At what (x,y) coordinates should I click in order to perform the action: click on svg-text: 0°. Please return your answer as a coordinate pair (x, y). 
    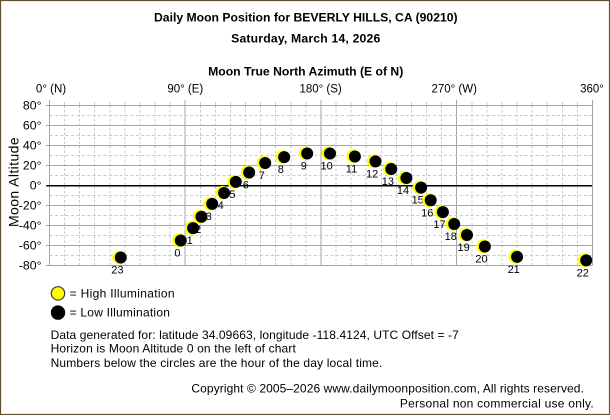
    Looking at the image, I should click on (36, 186).